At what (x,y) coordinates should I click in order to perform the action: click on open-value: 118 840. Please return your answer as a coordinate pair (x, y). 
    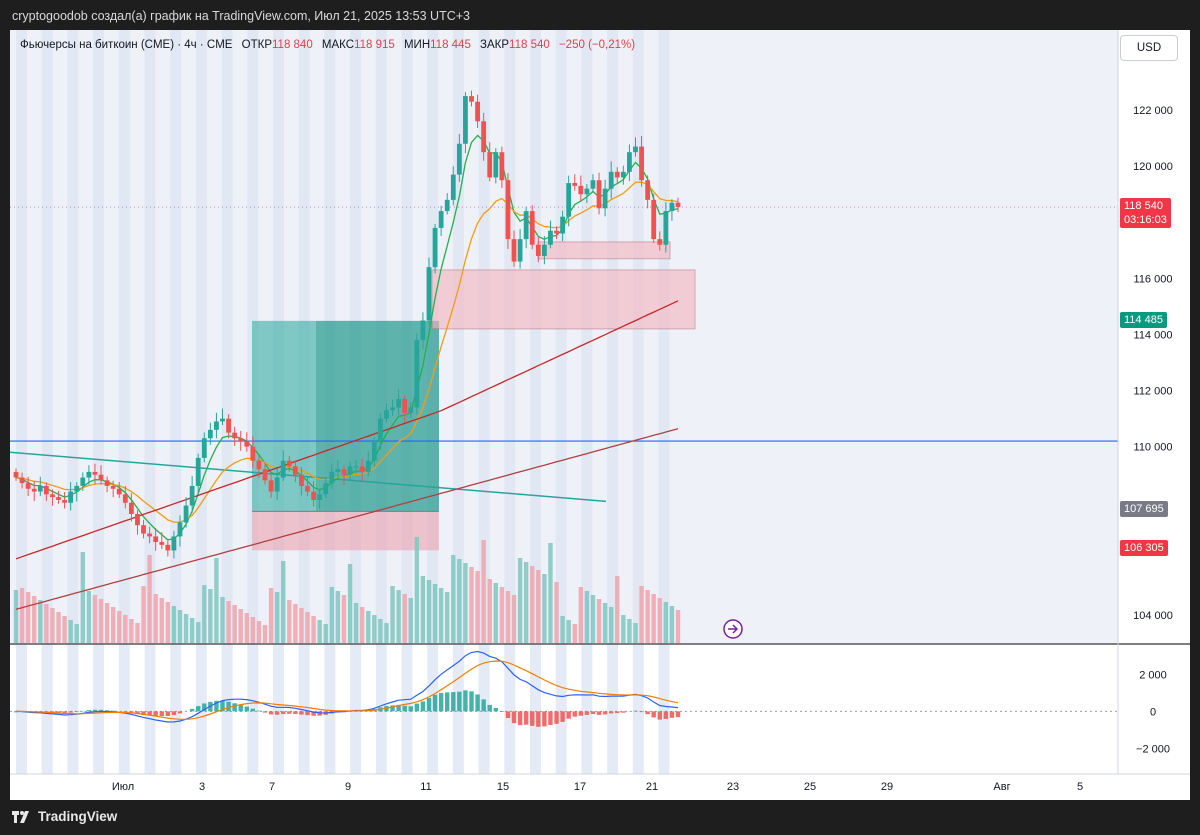
    Looking at the image, I should click on (292, 45).